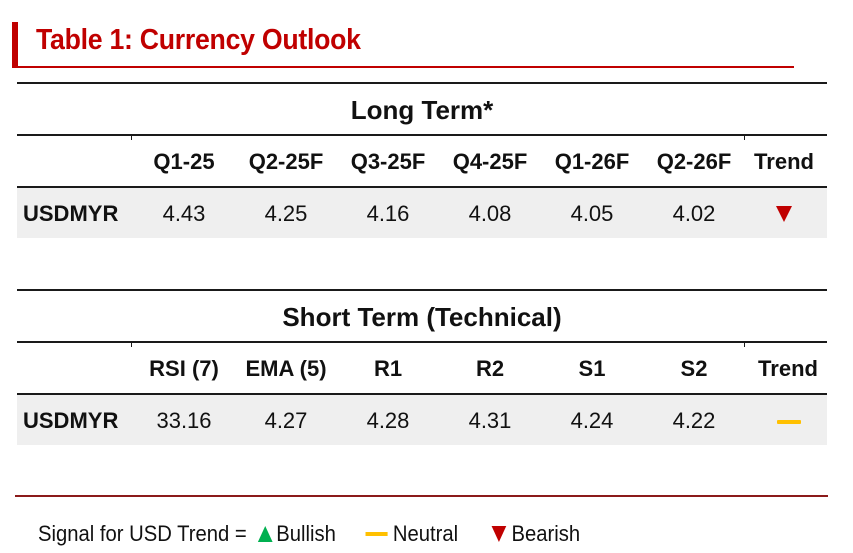 Image resolution: width=853 pixels, height=553 pixels. I want to click on short-term-col-header: R2, so click(490, 368).